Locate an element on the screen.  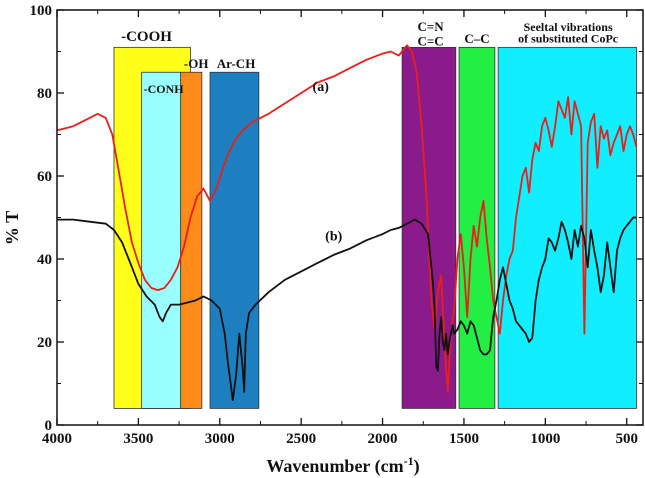
band-label-conh: -CONH is located at coordinates (164, 89).